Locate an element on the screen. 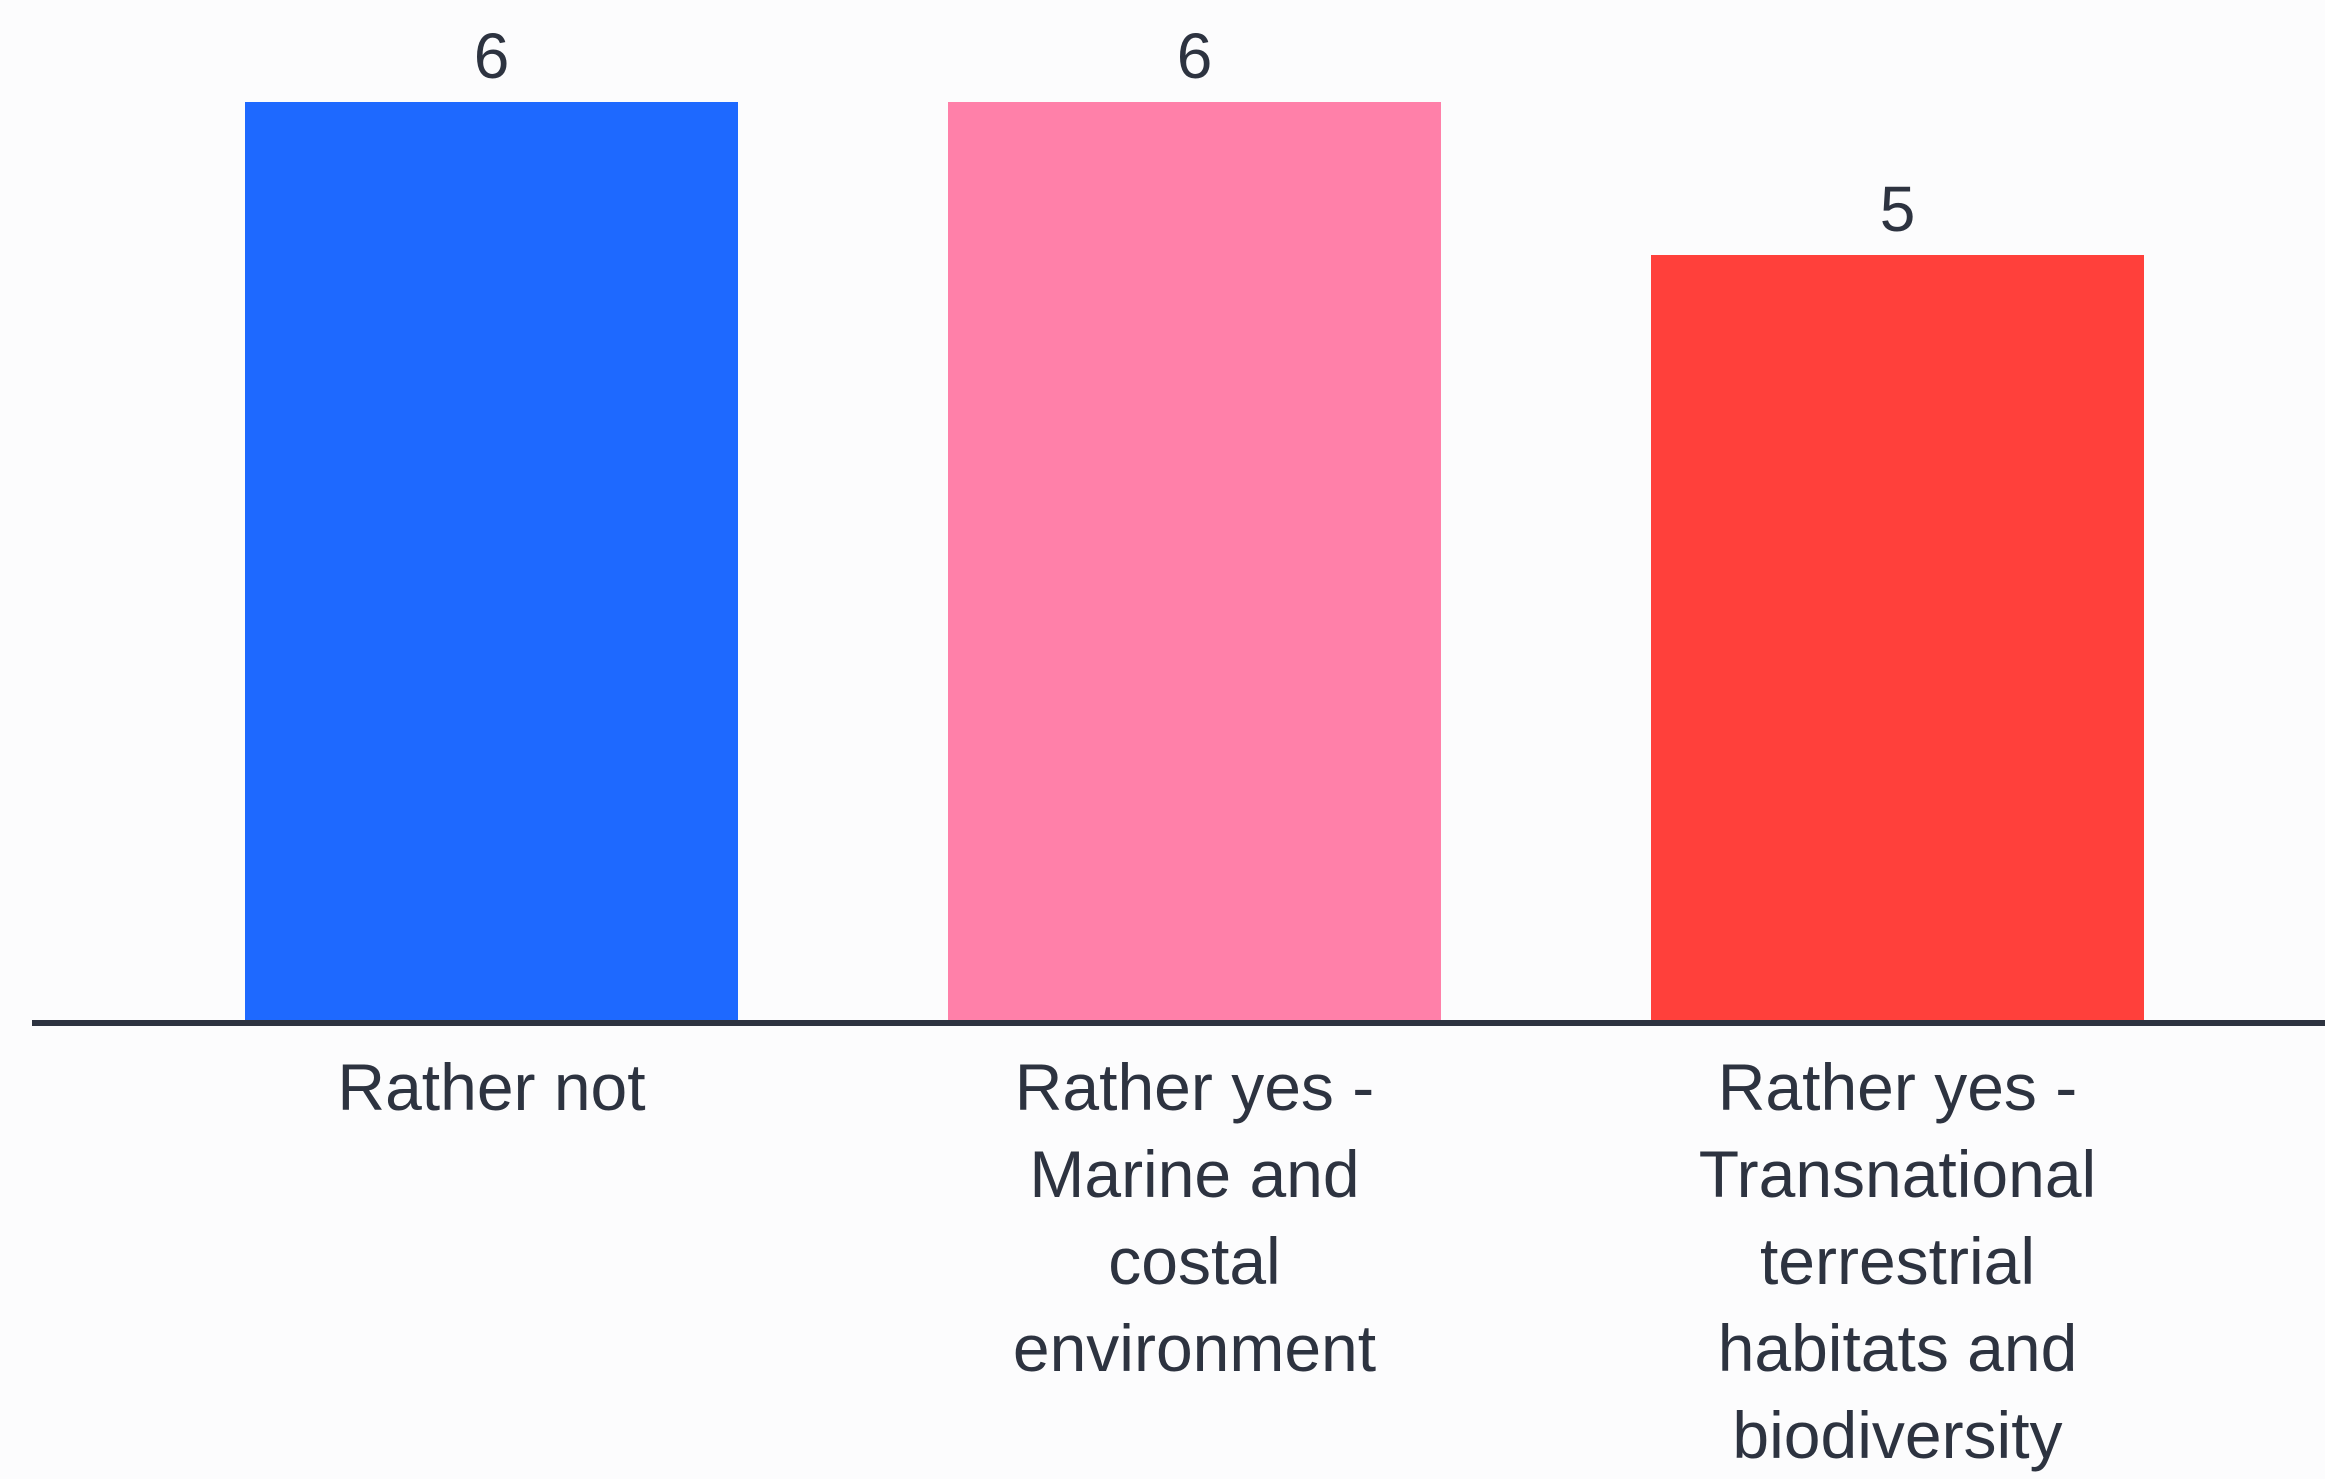 The height and width of the screenshot is (1479, 2325). category-label-line: environment is located at coordinates (1194, 1348).